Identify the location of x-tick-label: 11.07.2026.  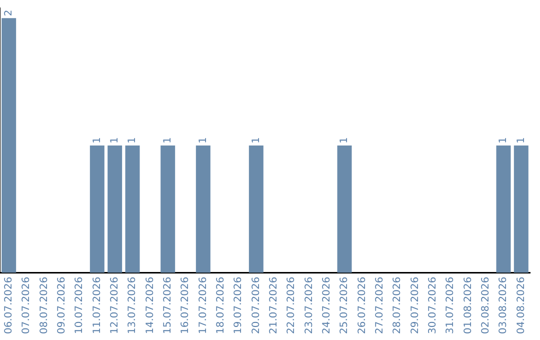
(97, 305).